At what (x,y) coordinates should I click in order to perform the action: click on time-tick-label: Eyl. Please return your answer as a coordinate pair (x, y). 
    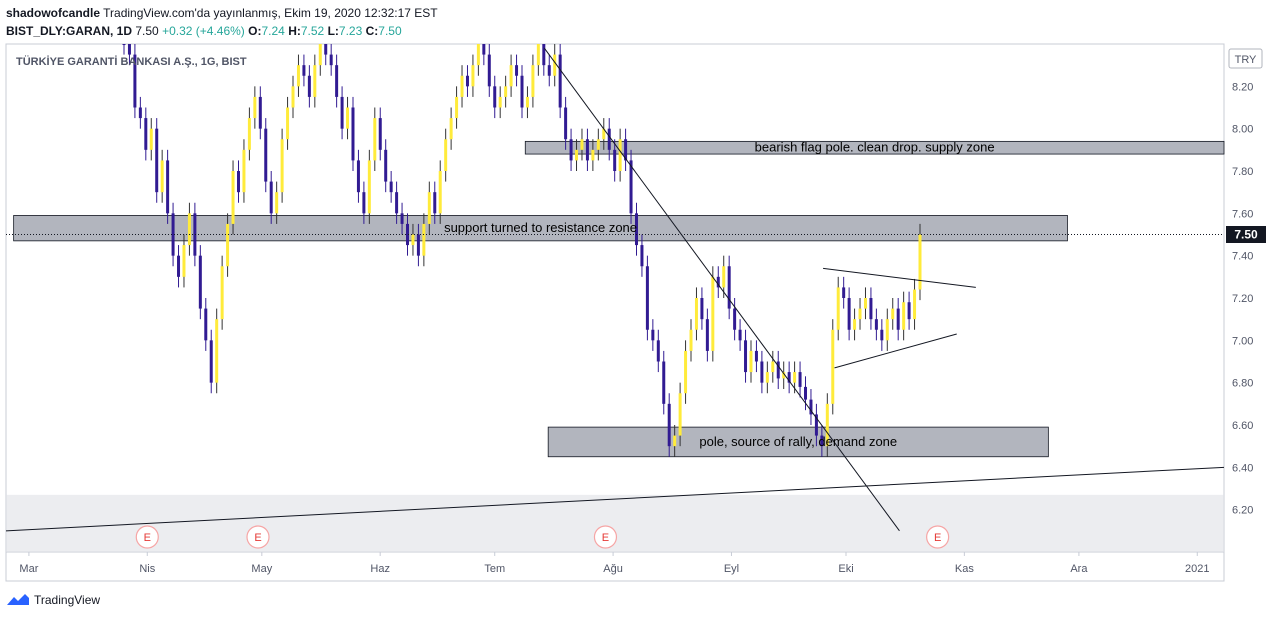
    Looking at the image, I should click on (731, 569).